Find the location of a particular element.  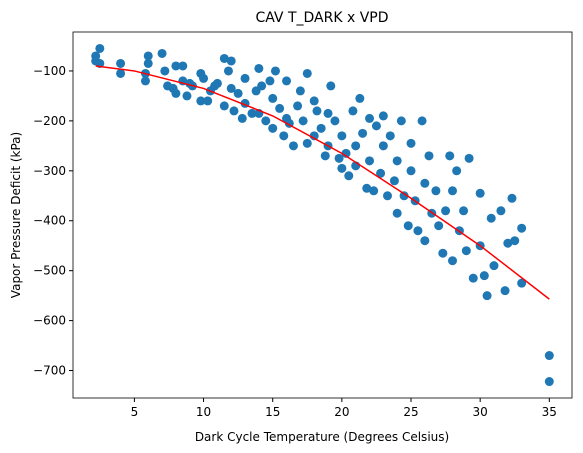

y-tick-label: −100 is located at coordinates (49, 71).